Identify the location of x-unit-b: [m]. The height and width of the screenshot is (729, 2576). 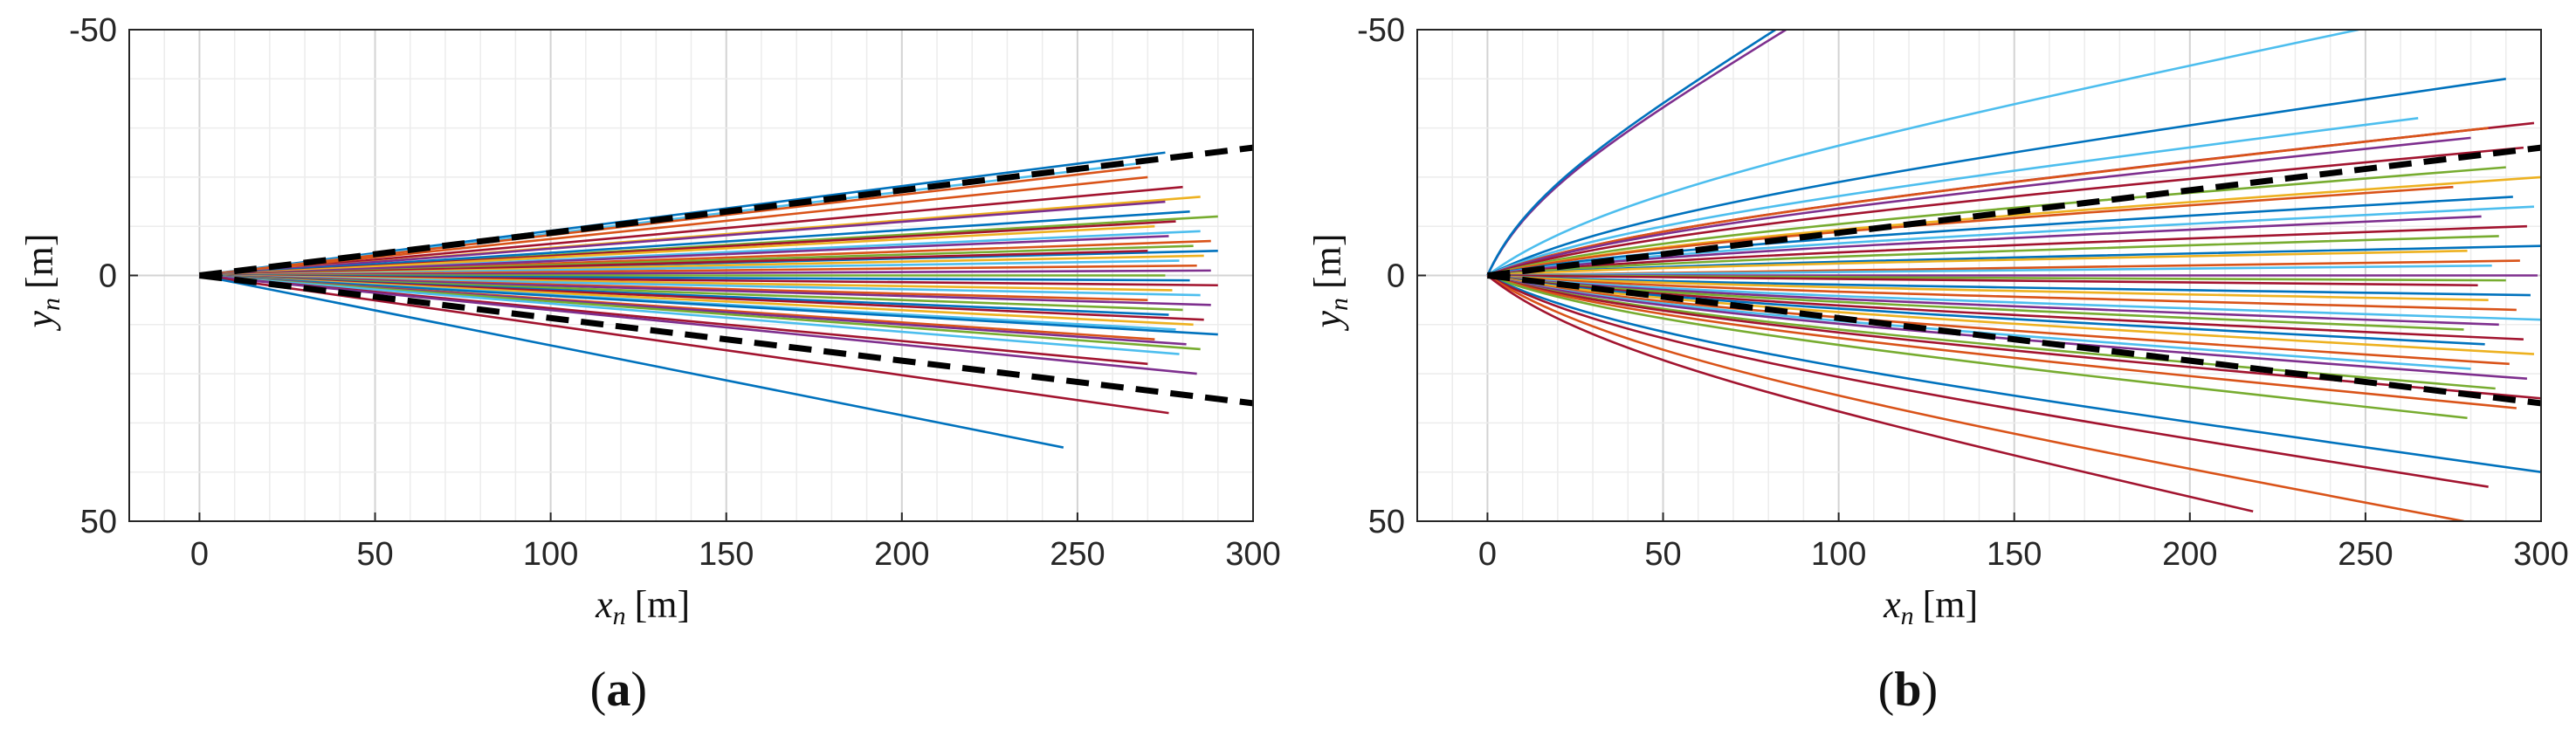
(1951, 604).